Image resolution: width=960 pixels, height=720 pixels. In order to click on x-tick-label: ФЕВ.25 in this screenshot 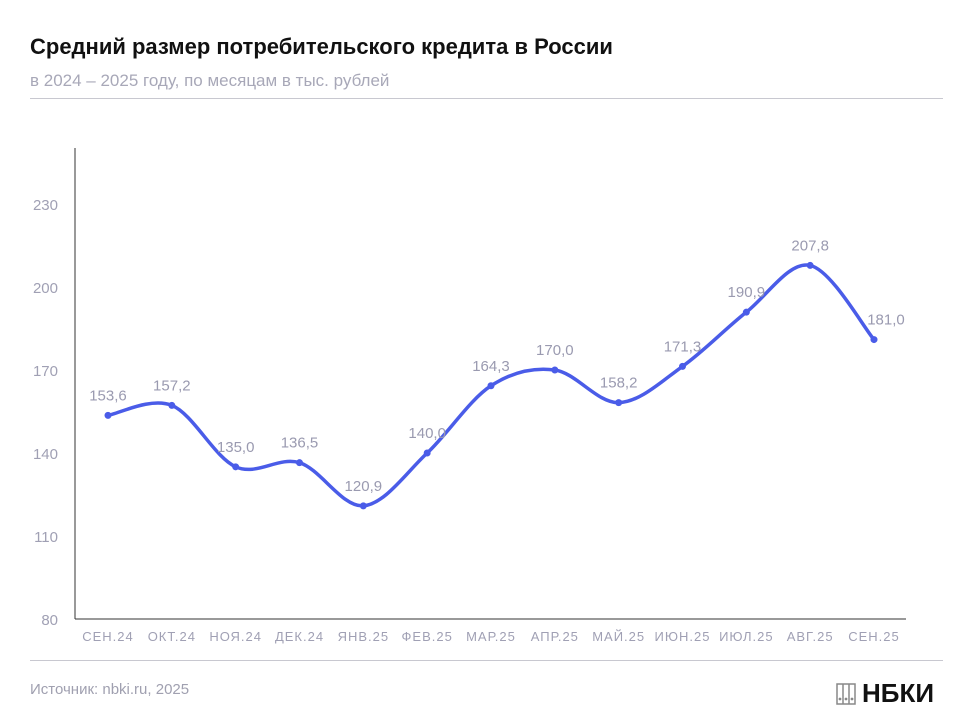, I will do `click(427, 636)`.